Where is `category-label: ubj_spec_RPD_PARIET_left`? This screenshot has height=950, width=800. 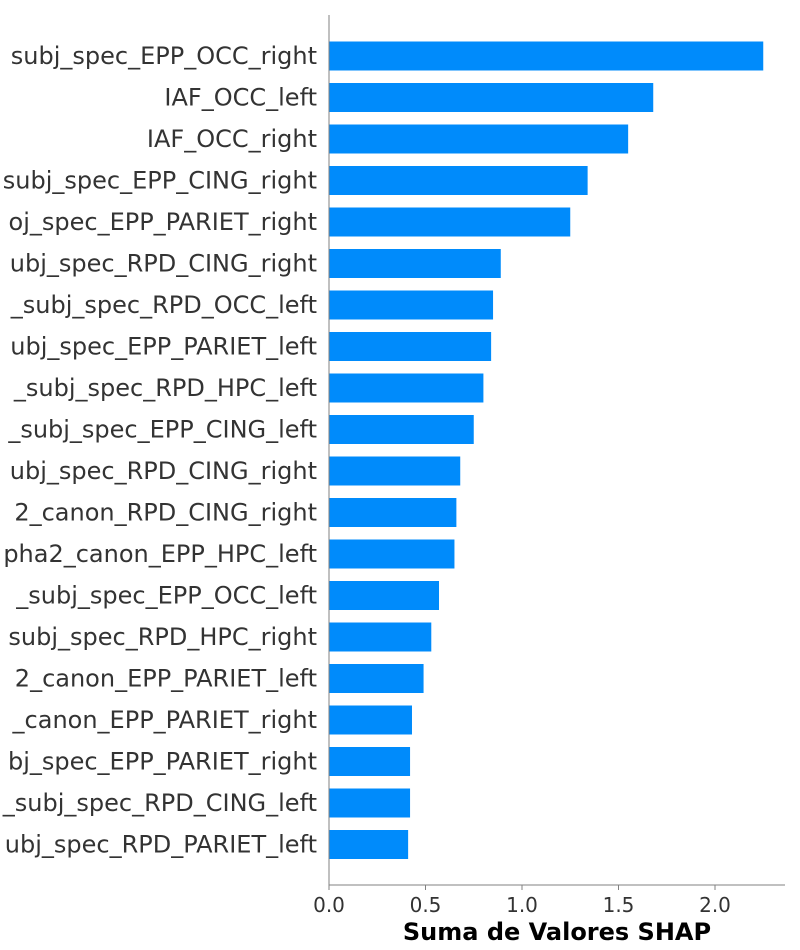 category-label: ubj_spec_RPD_PARIET_left is located at coordinates (161, 845).